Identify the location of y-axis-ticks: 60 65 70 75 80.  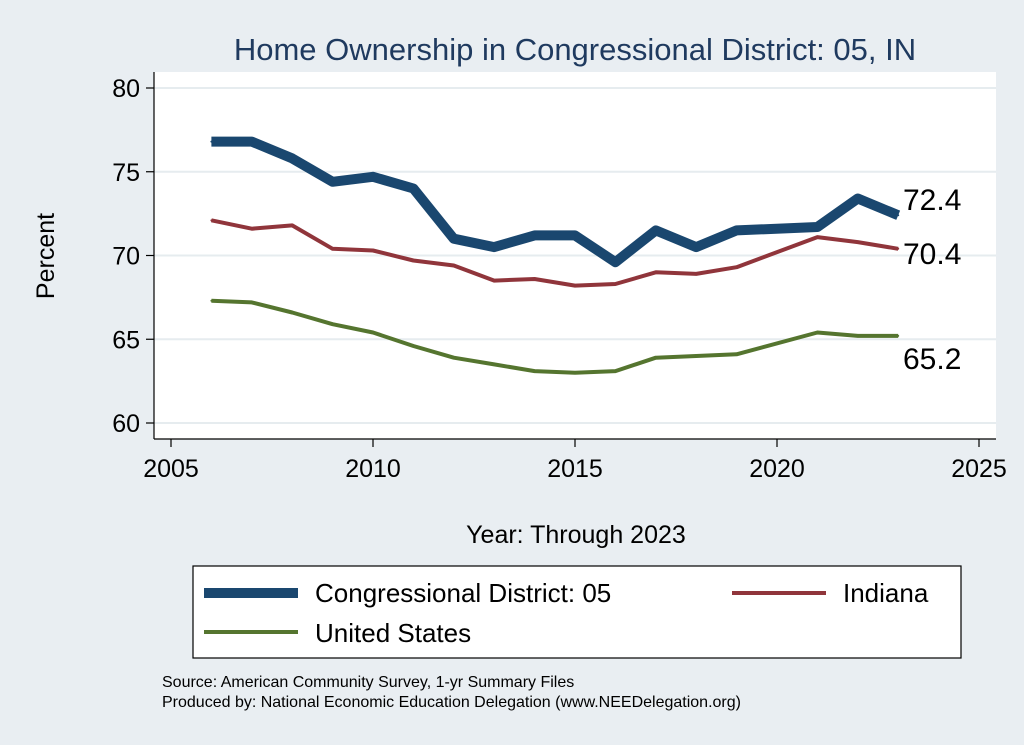
(133, 256).